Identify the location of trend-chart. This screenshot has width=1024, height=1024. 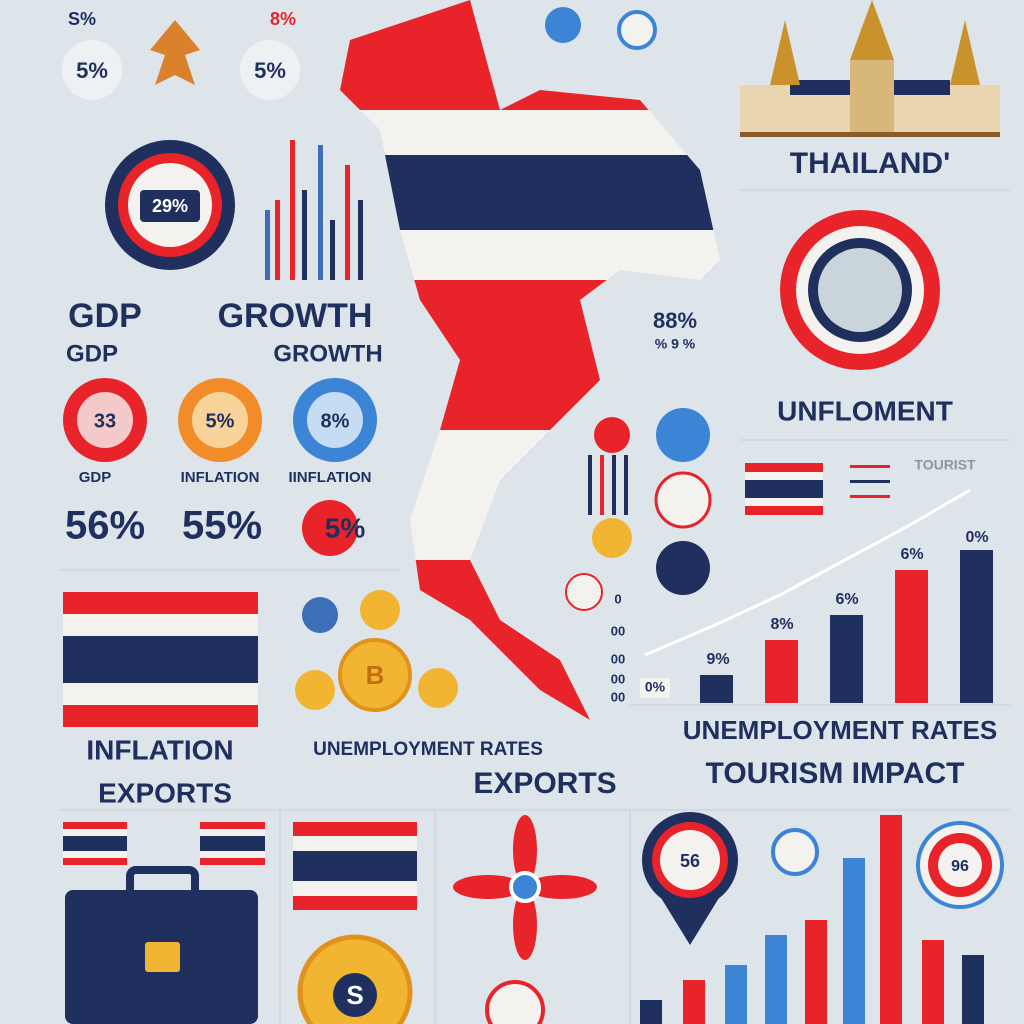
(818, 595).